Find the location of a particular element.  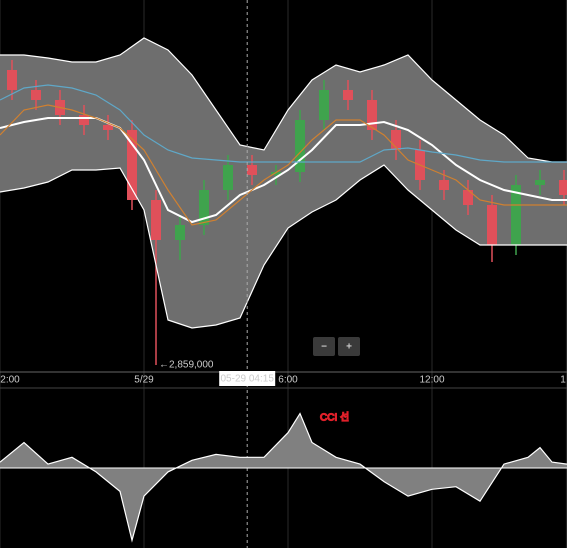

button-label: + is located at coordinates (349, 347).